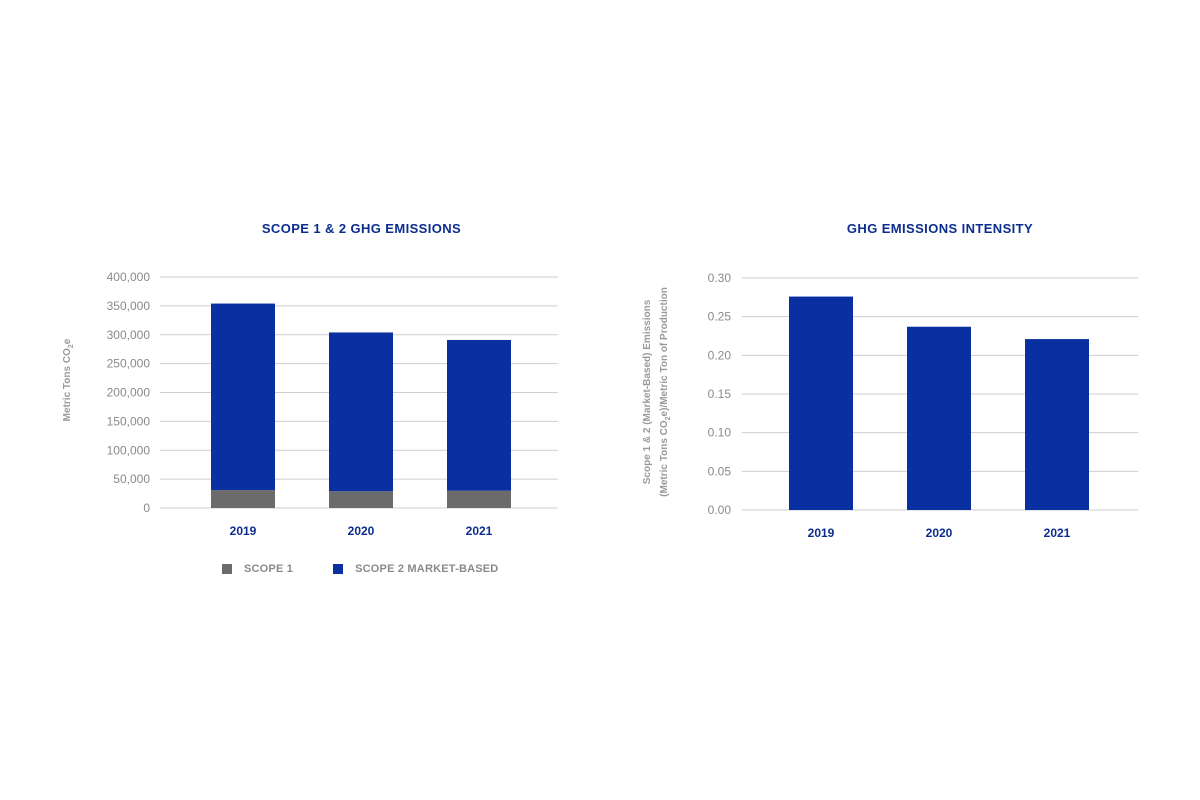  Describe the element at coordinates (720, 278) in the screenshot. I see `chart2-y-tick-label: 0.30` at that location.